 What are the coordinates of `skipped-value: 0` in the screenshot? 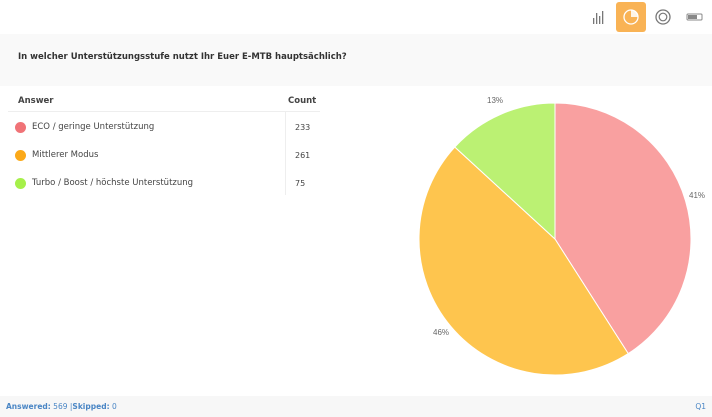 It's located at (114, 406).